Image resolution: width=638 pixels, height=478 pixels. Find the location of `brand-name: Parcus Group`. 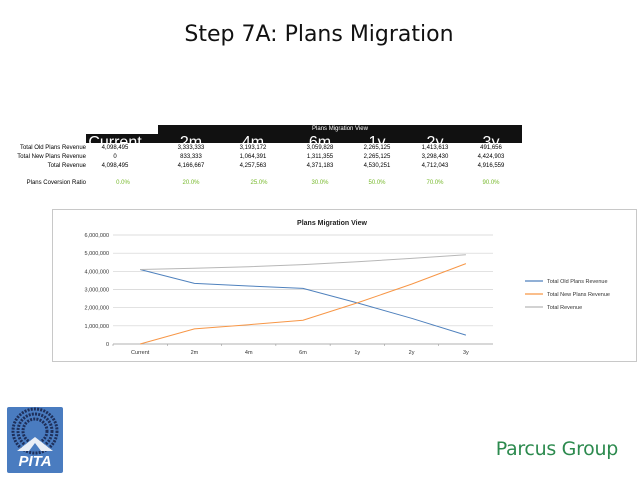

brand-name: Parcus Group is located at coordinates (557, 449).